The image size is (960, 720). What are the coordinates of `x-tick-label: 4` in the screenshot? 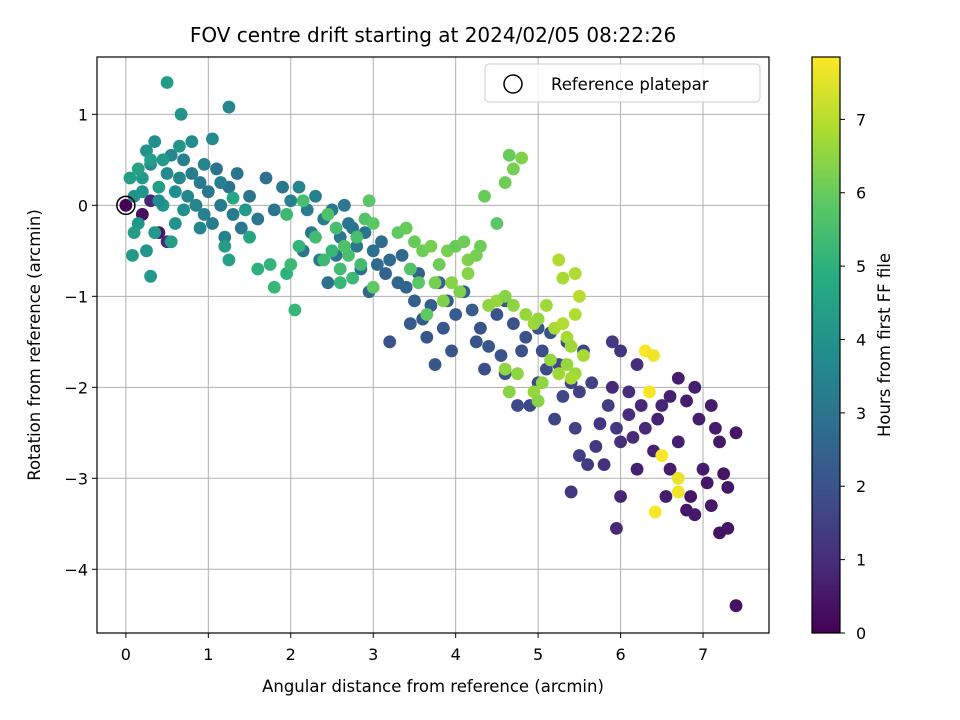 It's located at (456, 654).